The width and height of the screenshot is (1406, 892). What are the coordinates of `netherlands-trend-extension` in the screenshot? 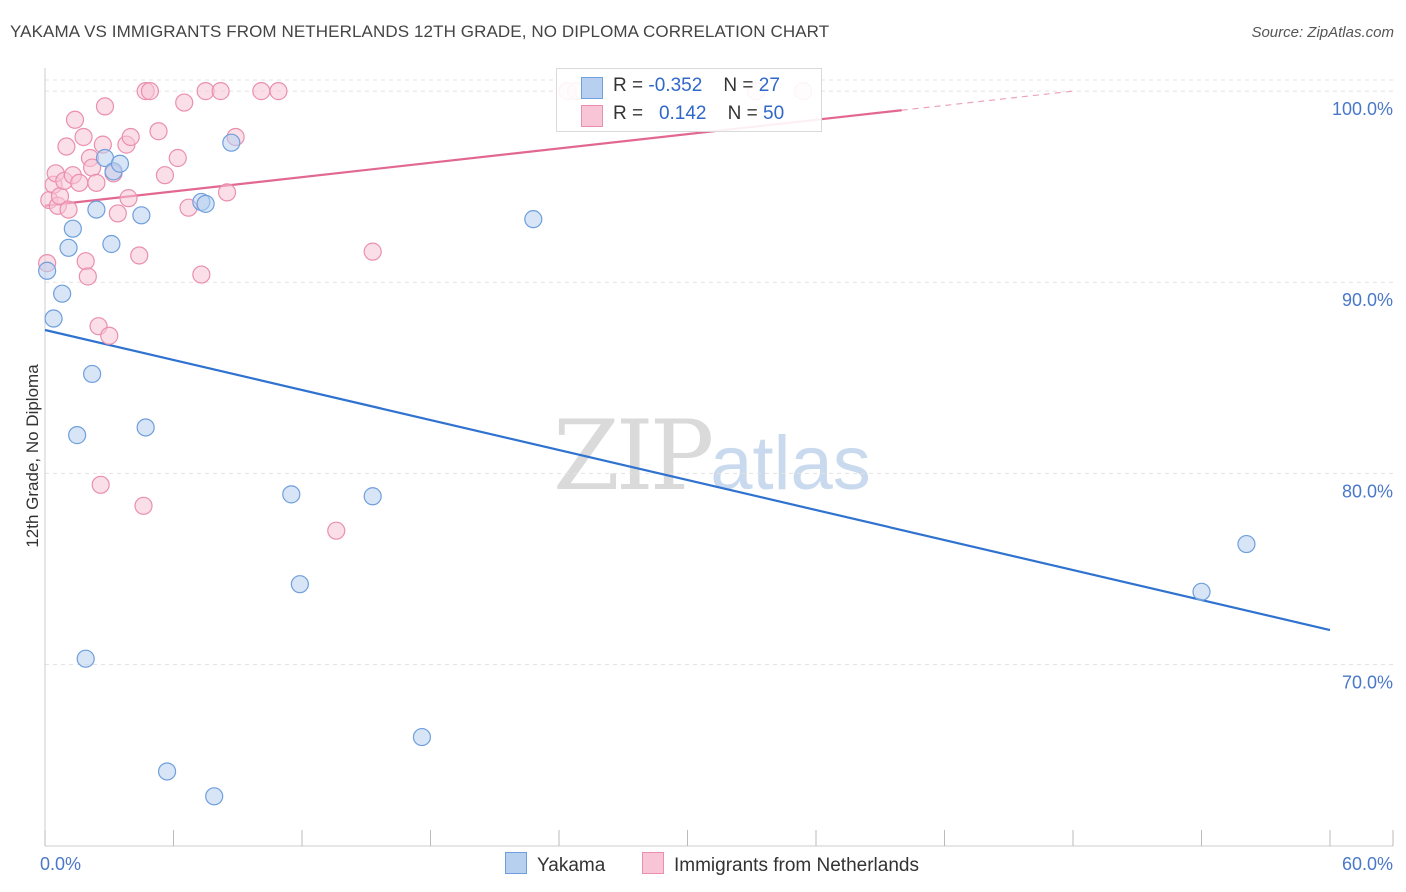 It's located at (987, 100).